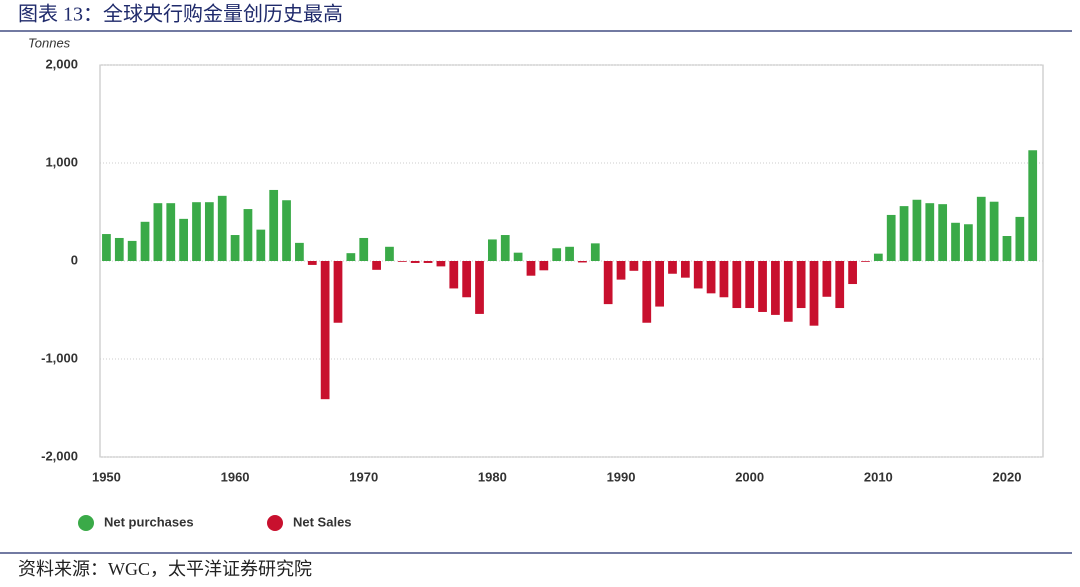 This screenshot has height=587, width=1080. I want to click on y-tick-label: 2,000, so click(61, 63).